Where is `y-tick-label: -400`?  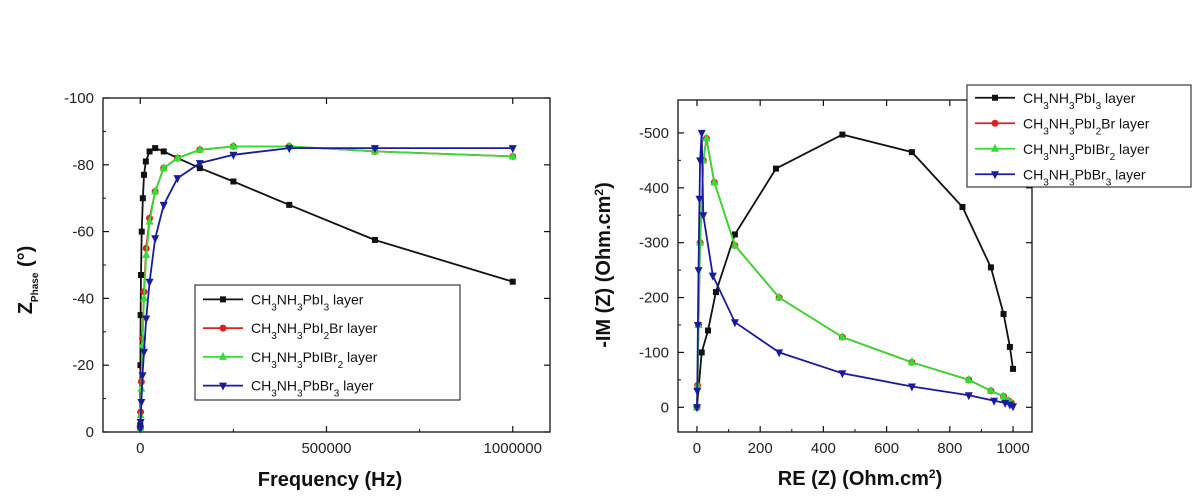
y-tick-label: -400 is located at coordinates (654, 188).